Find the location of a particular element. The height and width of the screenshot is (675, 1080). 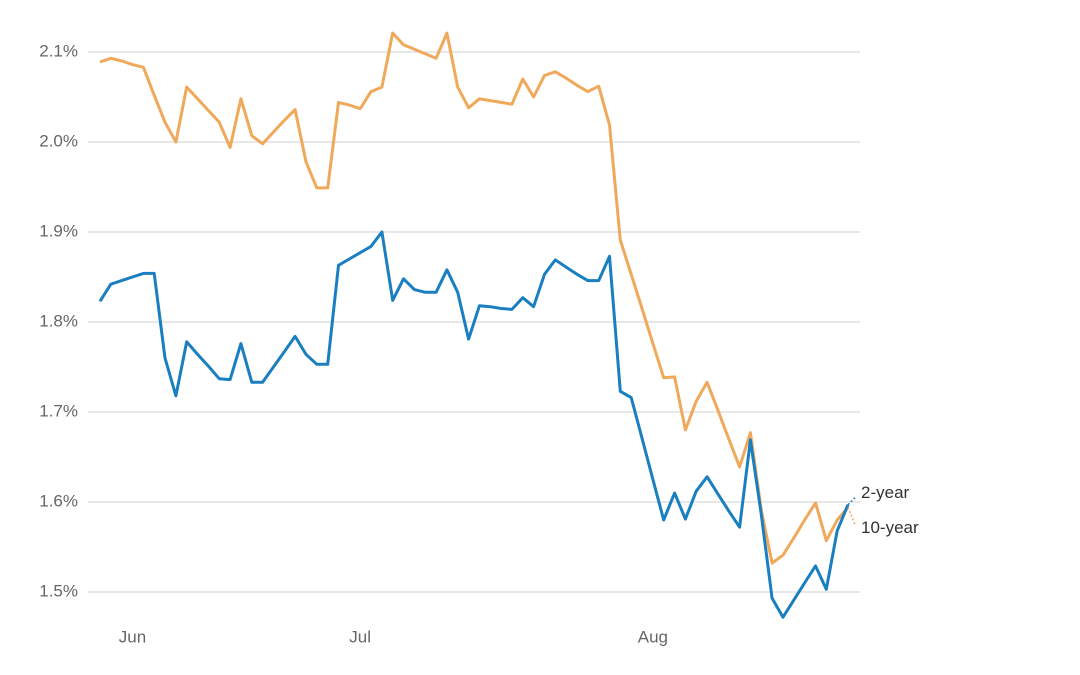

series-label: 2-year is located at coordinates (885, 492).